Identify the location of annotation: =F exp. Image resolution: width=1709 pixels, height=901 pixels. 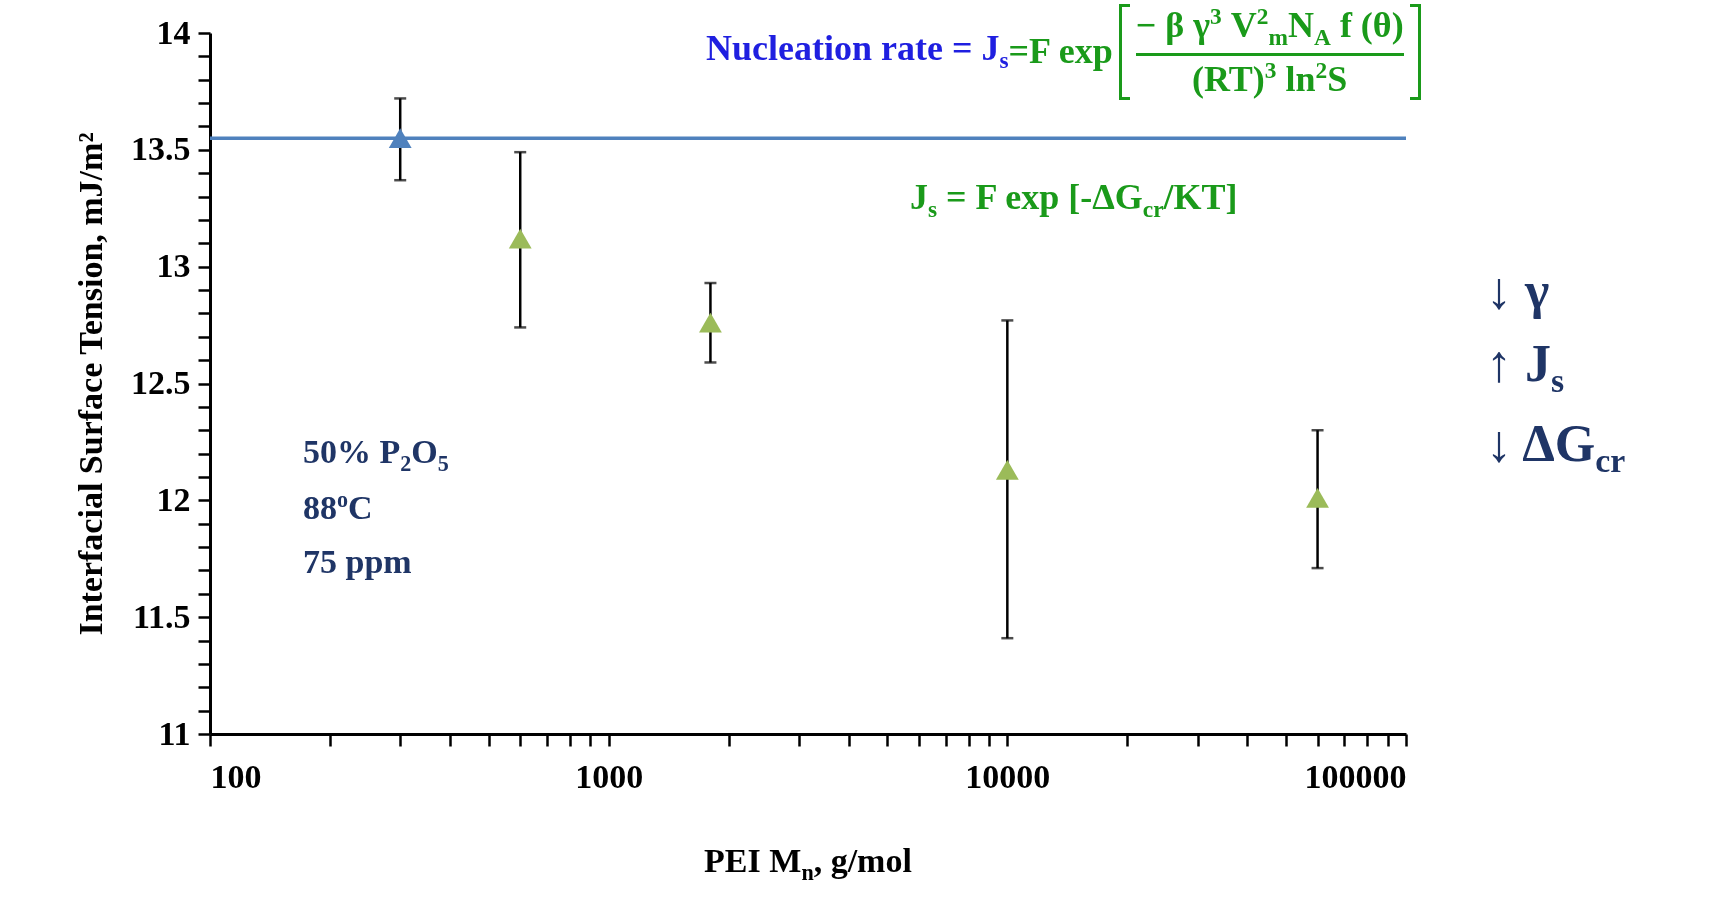
(1060, 51).